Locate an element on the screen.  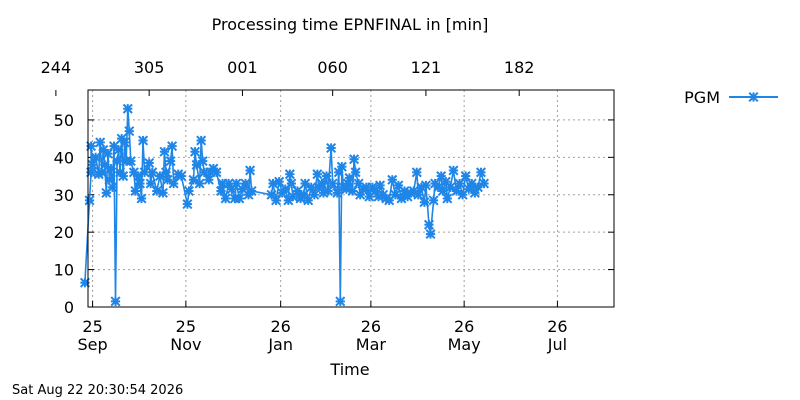
y-tick-label: 30 is located at coordinates (64, 195).